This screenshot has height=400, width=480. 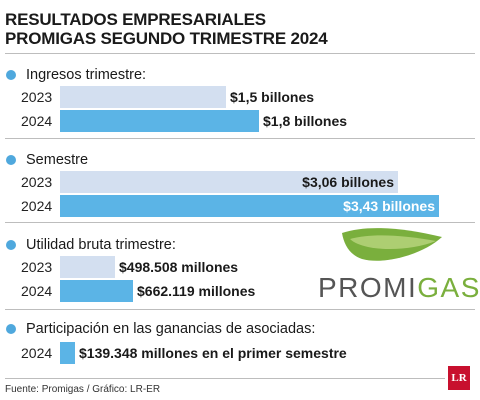 I want to click on section-header: Ingresos trimestre:, so click(x=76, y=75).